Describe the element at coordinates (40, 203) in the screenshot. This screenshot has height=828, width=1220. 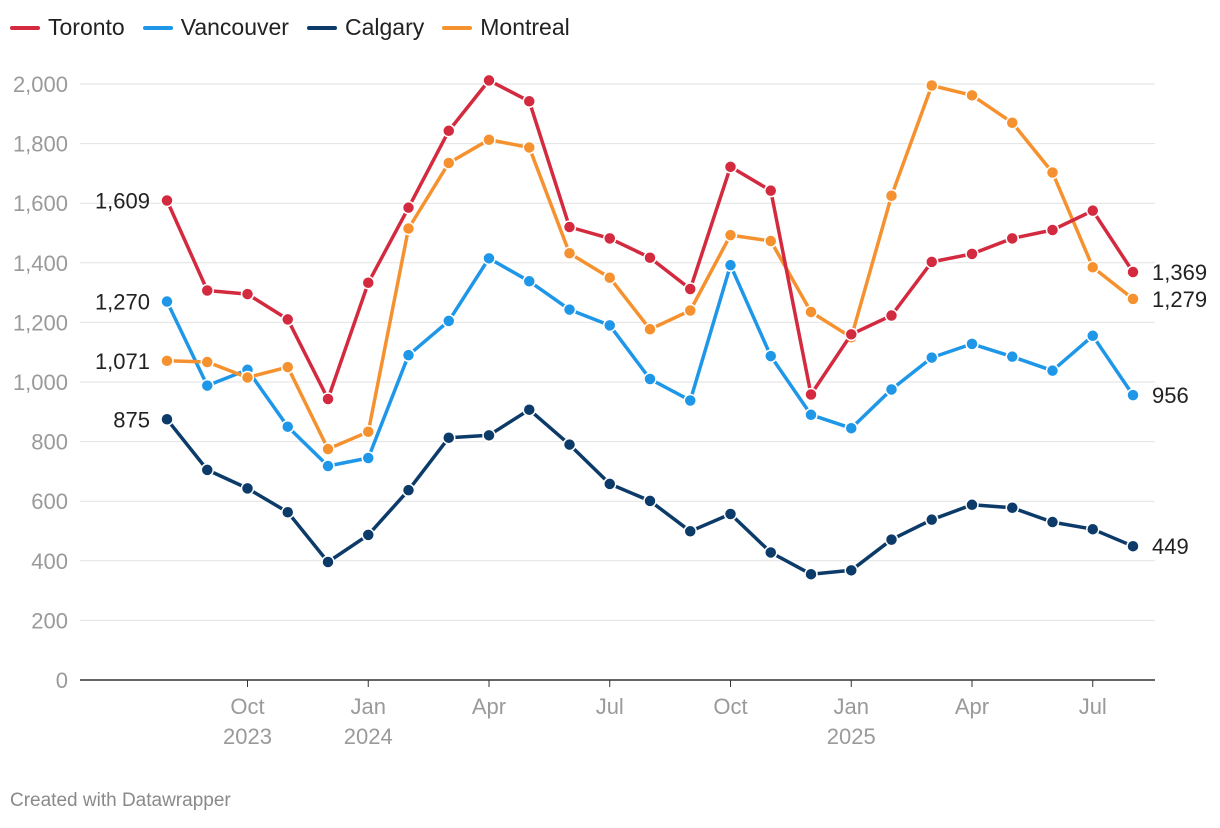
I see `y-tick-label: 1,600` at that location.